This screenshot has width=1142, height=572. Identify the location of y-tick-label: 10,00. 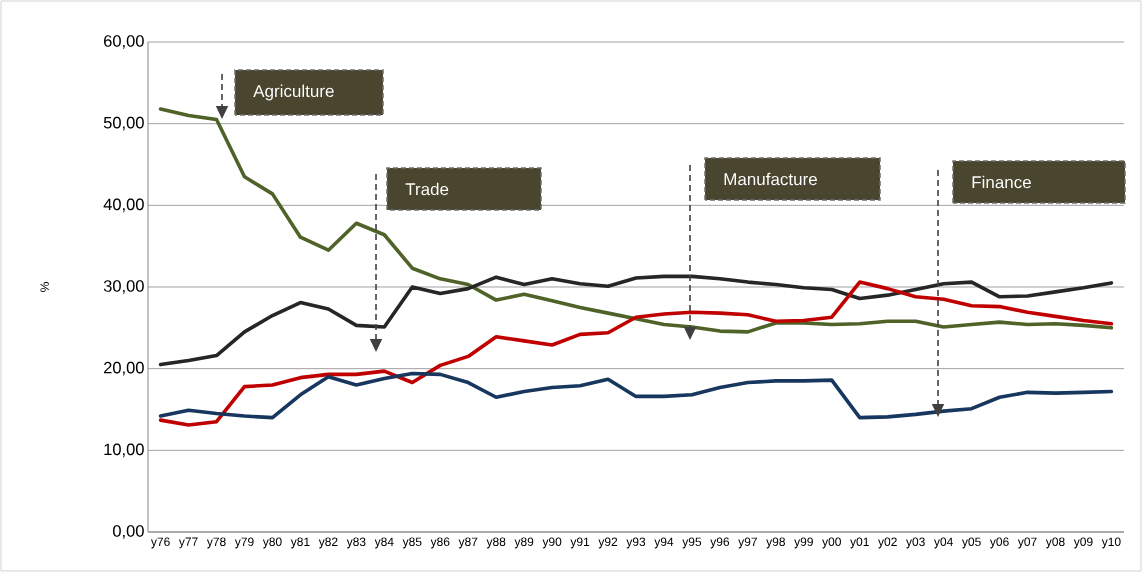
(124, 450).